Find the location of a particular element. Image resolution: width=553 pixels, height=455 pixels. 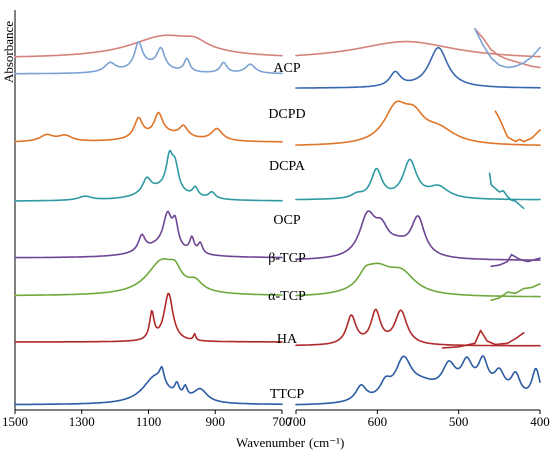

x-tick-label: 500 is located at coordinates (459, 421).